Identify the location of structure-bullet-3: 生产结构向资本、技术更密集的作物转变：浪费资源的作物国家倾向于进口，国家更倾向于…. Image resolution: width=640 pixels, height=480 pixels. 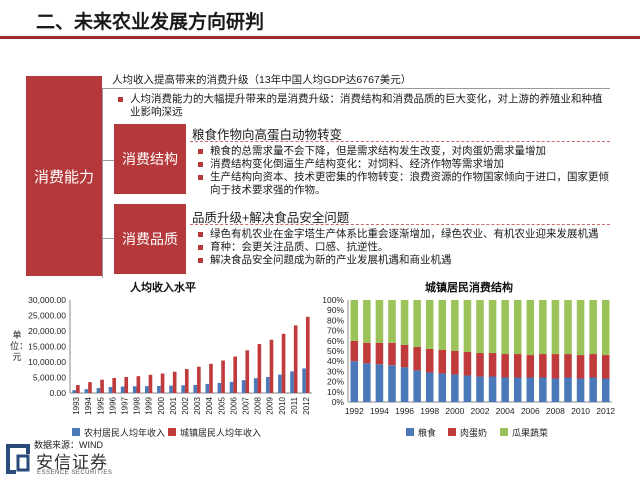
(409, 183).